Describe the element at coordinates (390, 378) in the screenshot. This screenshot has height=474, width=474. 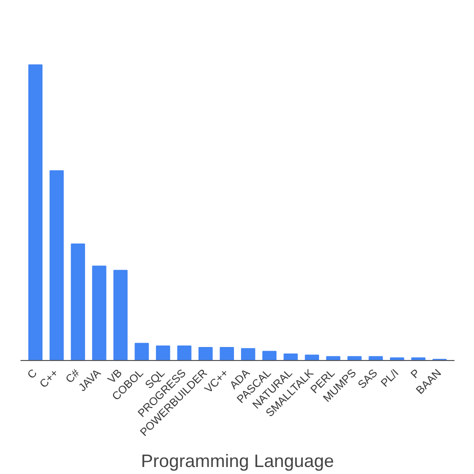
I see `x-tick-label: PL/I` at that location.